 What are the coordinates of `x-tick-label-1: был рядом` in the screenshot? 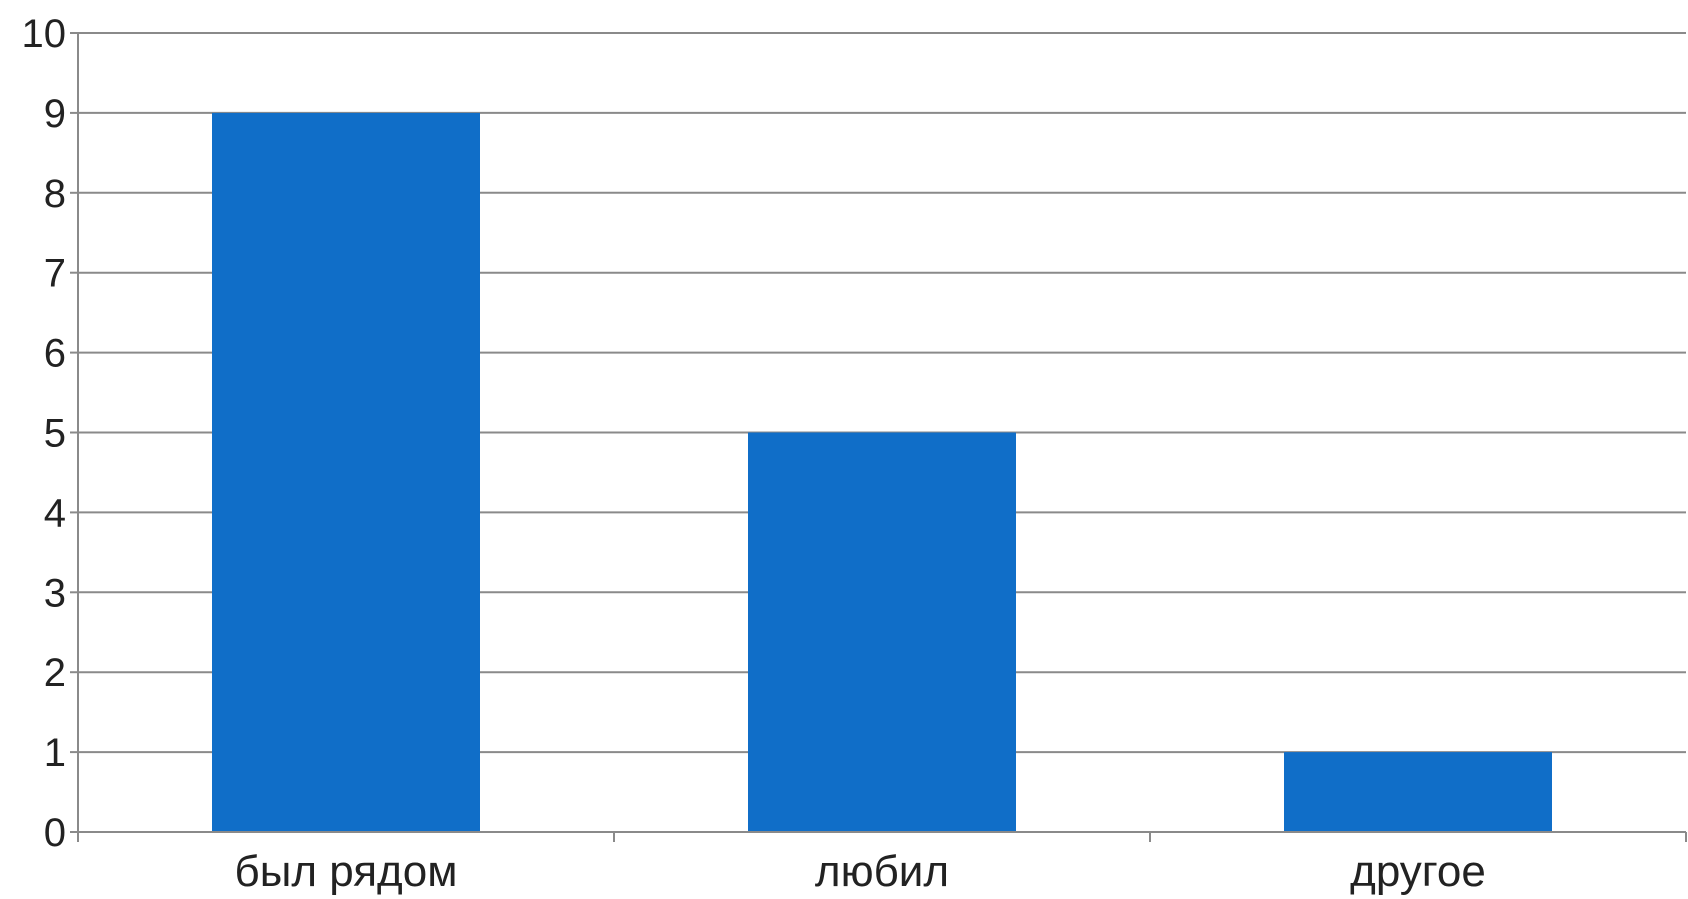 It's located at (346, 871).